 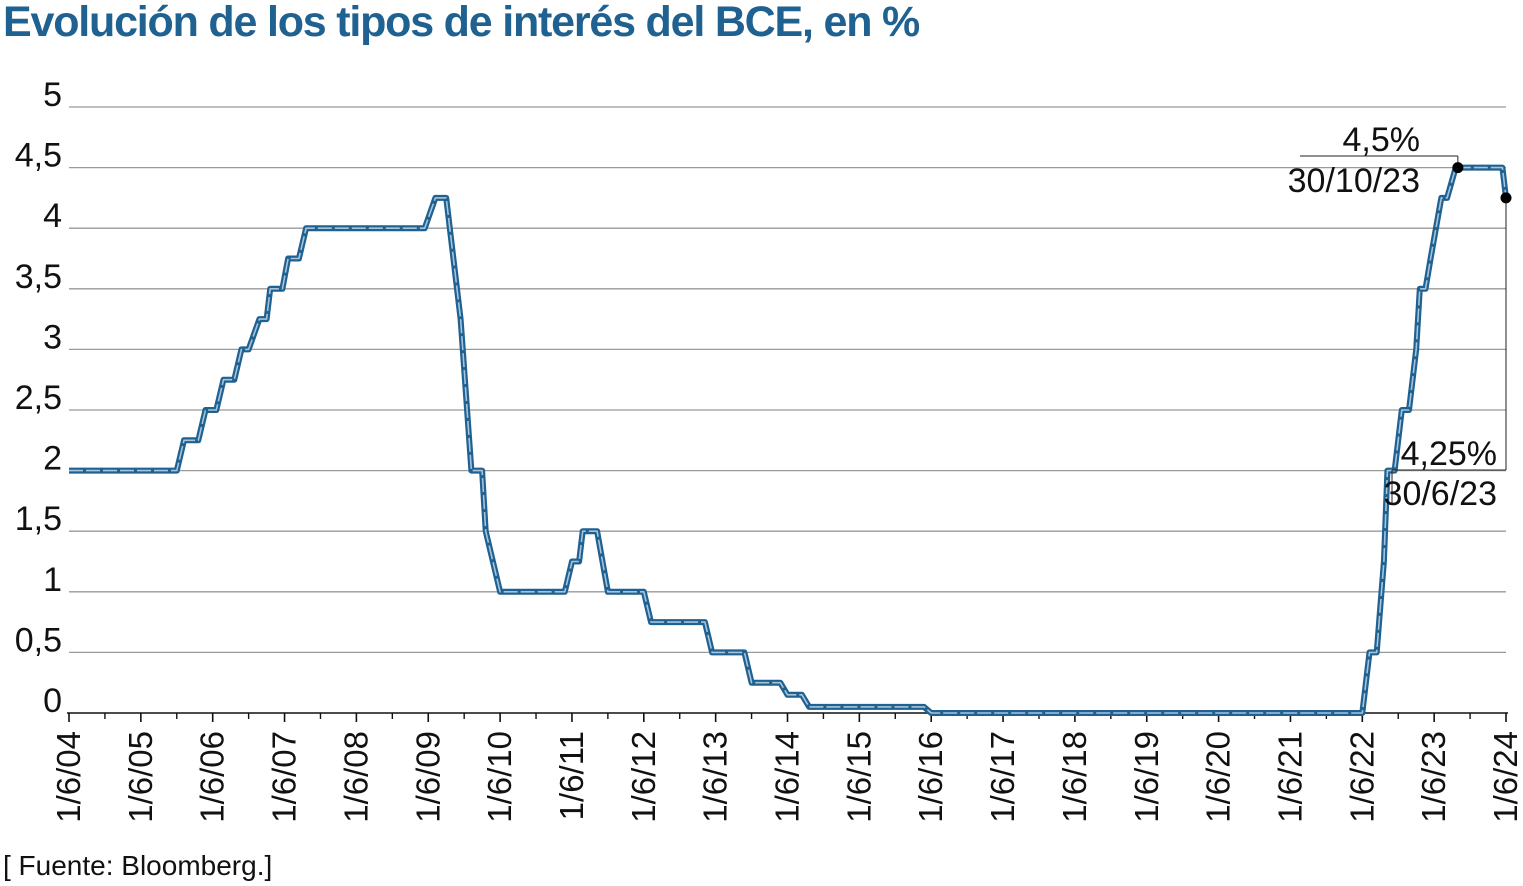 What do you see at coordinates (38, 156) in the screenshot?
I see `y-tick-label: 4,5` at bounding box center [38, 156].